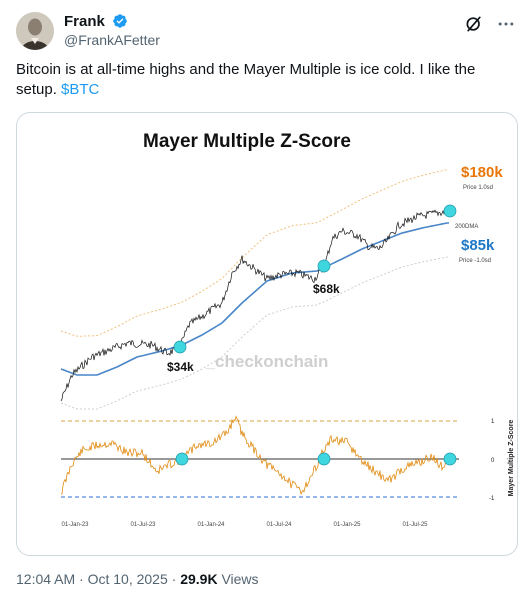 The width and height of the screenshot is (532, 600). What do you see at coordinates (347, 525) in the screenshot?
I see `x-tick-label: 01-Jan-25` at bounding box center [347, 525].